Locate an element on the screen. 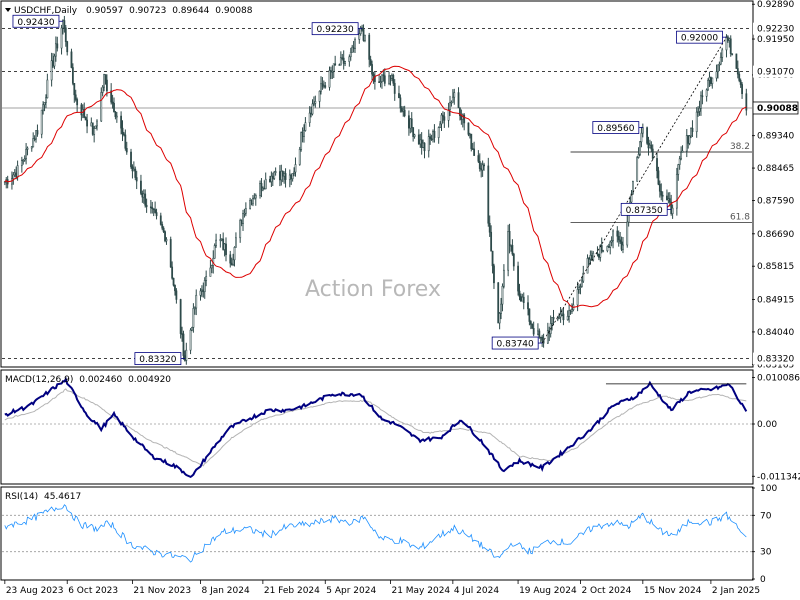 This screenshot has width=800, height=600. price-label-box is located at coordinates (616, 127).